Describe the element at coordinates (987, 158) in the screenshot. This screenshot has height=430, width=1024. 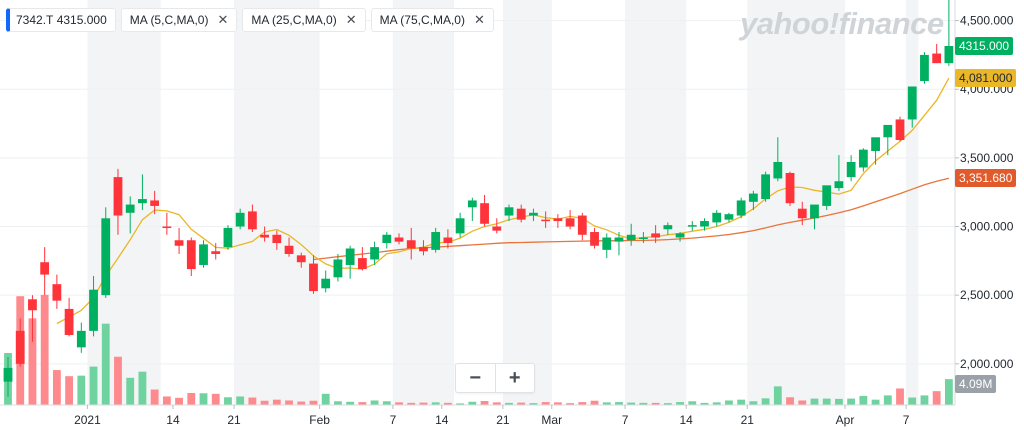
I see `price-tick-label: 3,500.000` at that location.